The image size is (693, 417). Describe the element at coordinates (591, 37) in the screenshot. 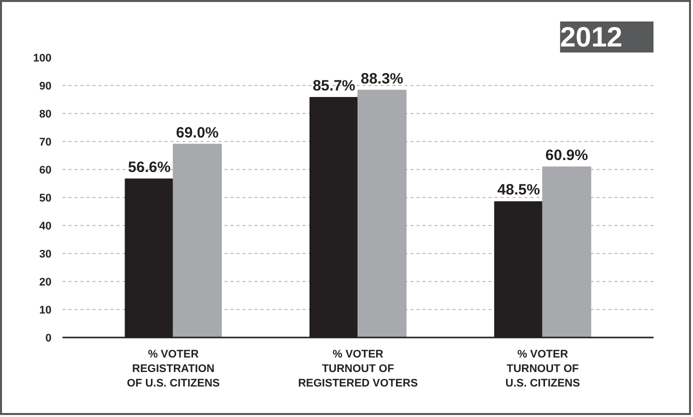

I see `chart-title: 2012` at that location.